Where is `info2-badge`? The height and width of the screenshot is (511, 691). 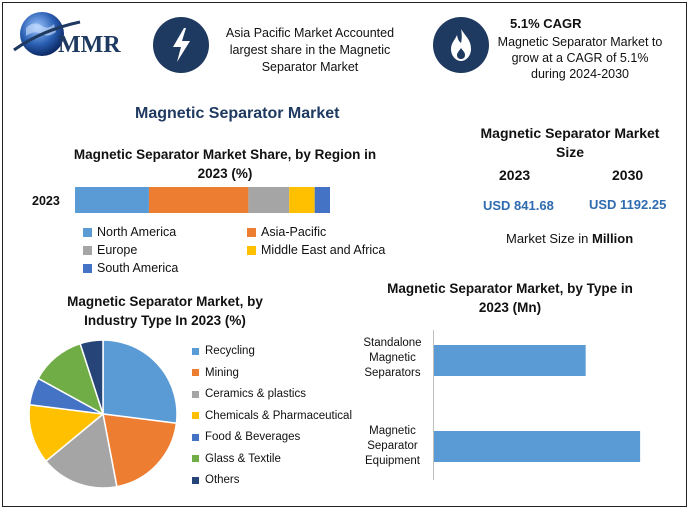
info2-badge is located at coordinates (461, 45).